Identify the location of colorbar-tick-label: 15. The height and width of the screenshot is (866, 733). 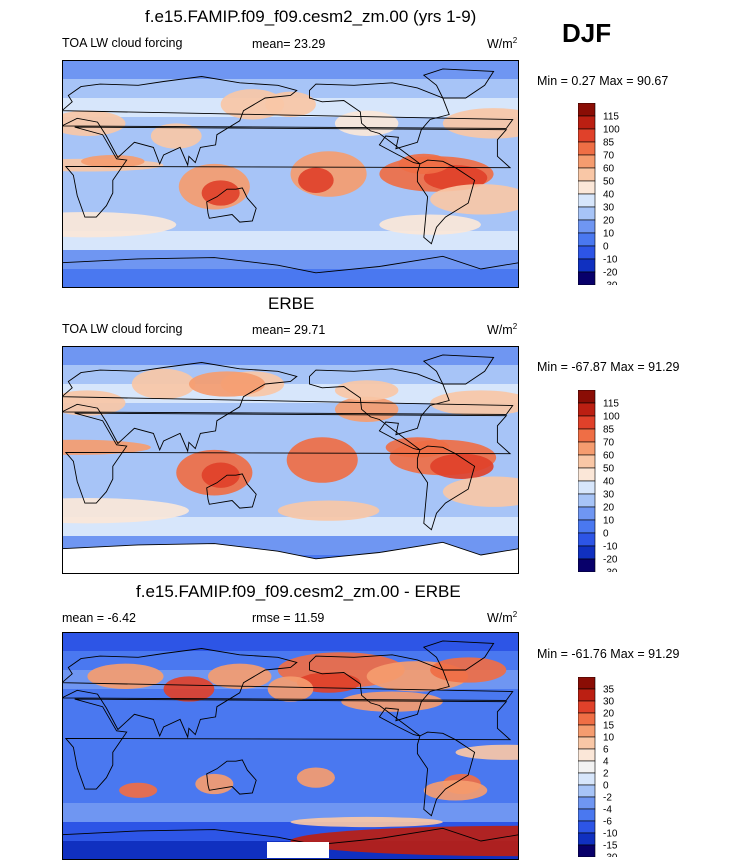
(609, 726).